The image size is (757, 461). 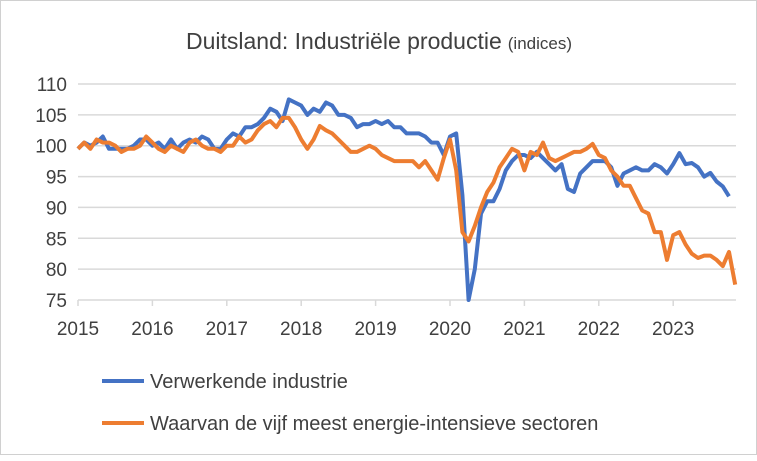 I want to click on x-tick-label: 2022, so click(x=599, y=329).